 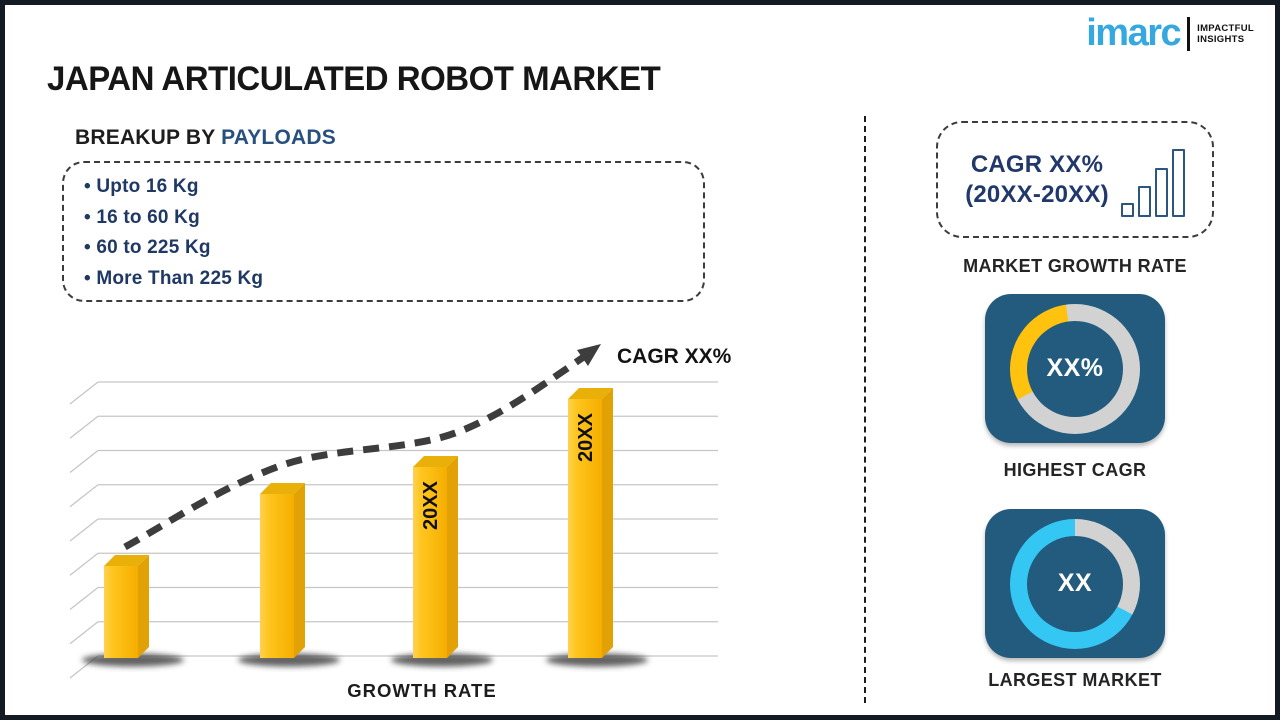 I want to click on cagr-value: CAGR XX%, so click(x=1037, y=164).